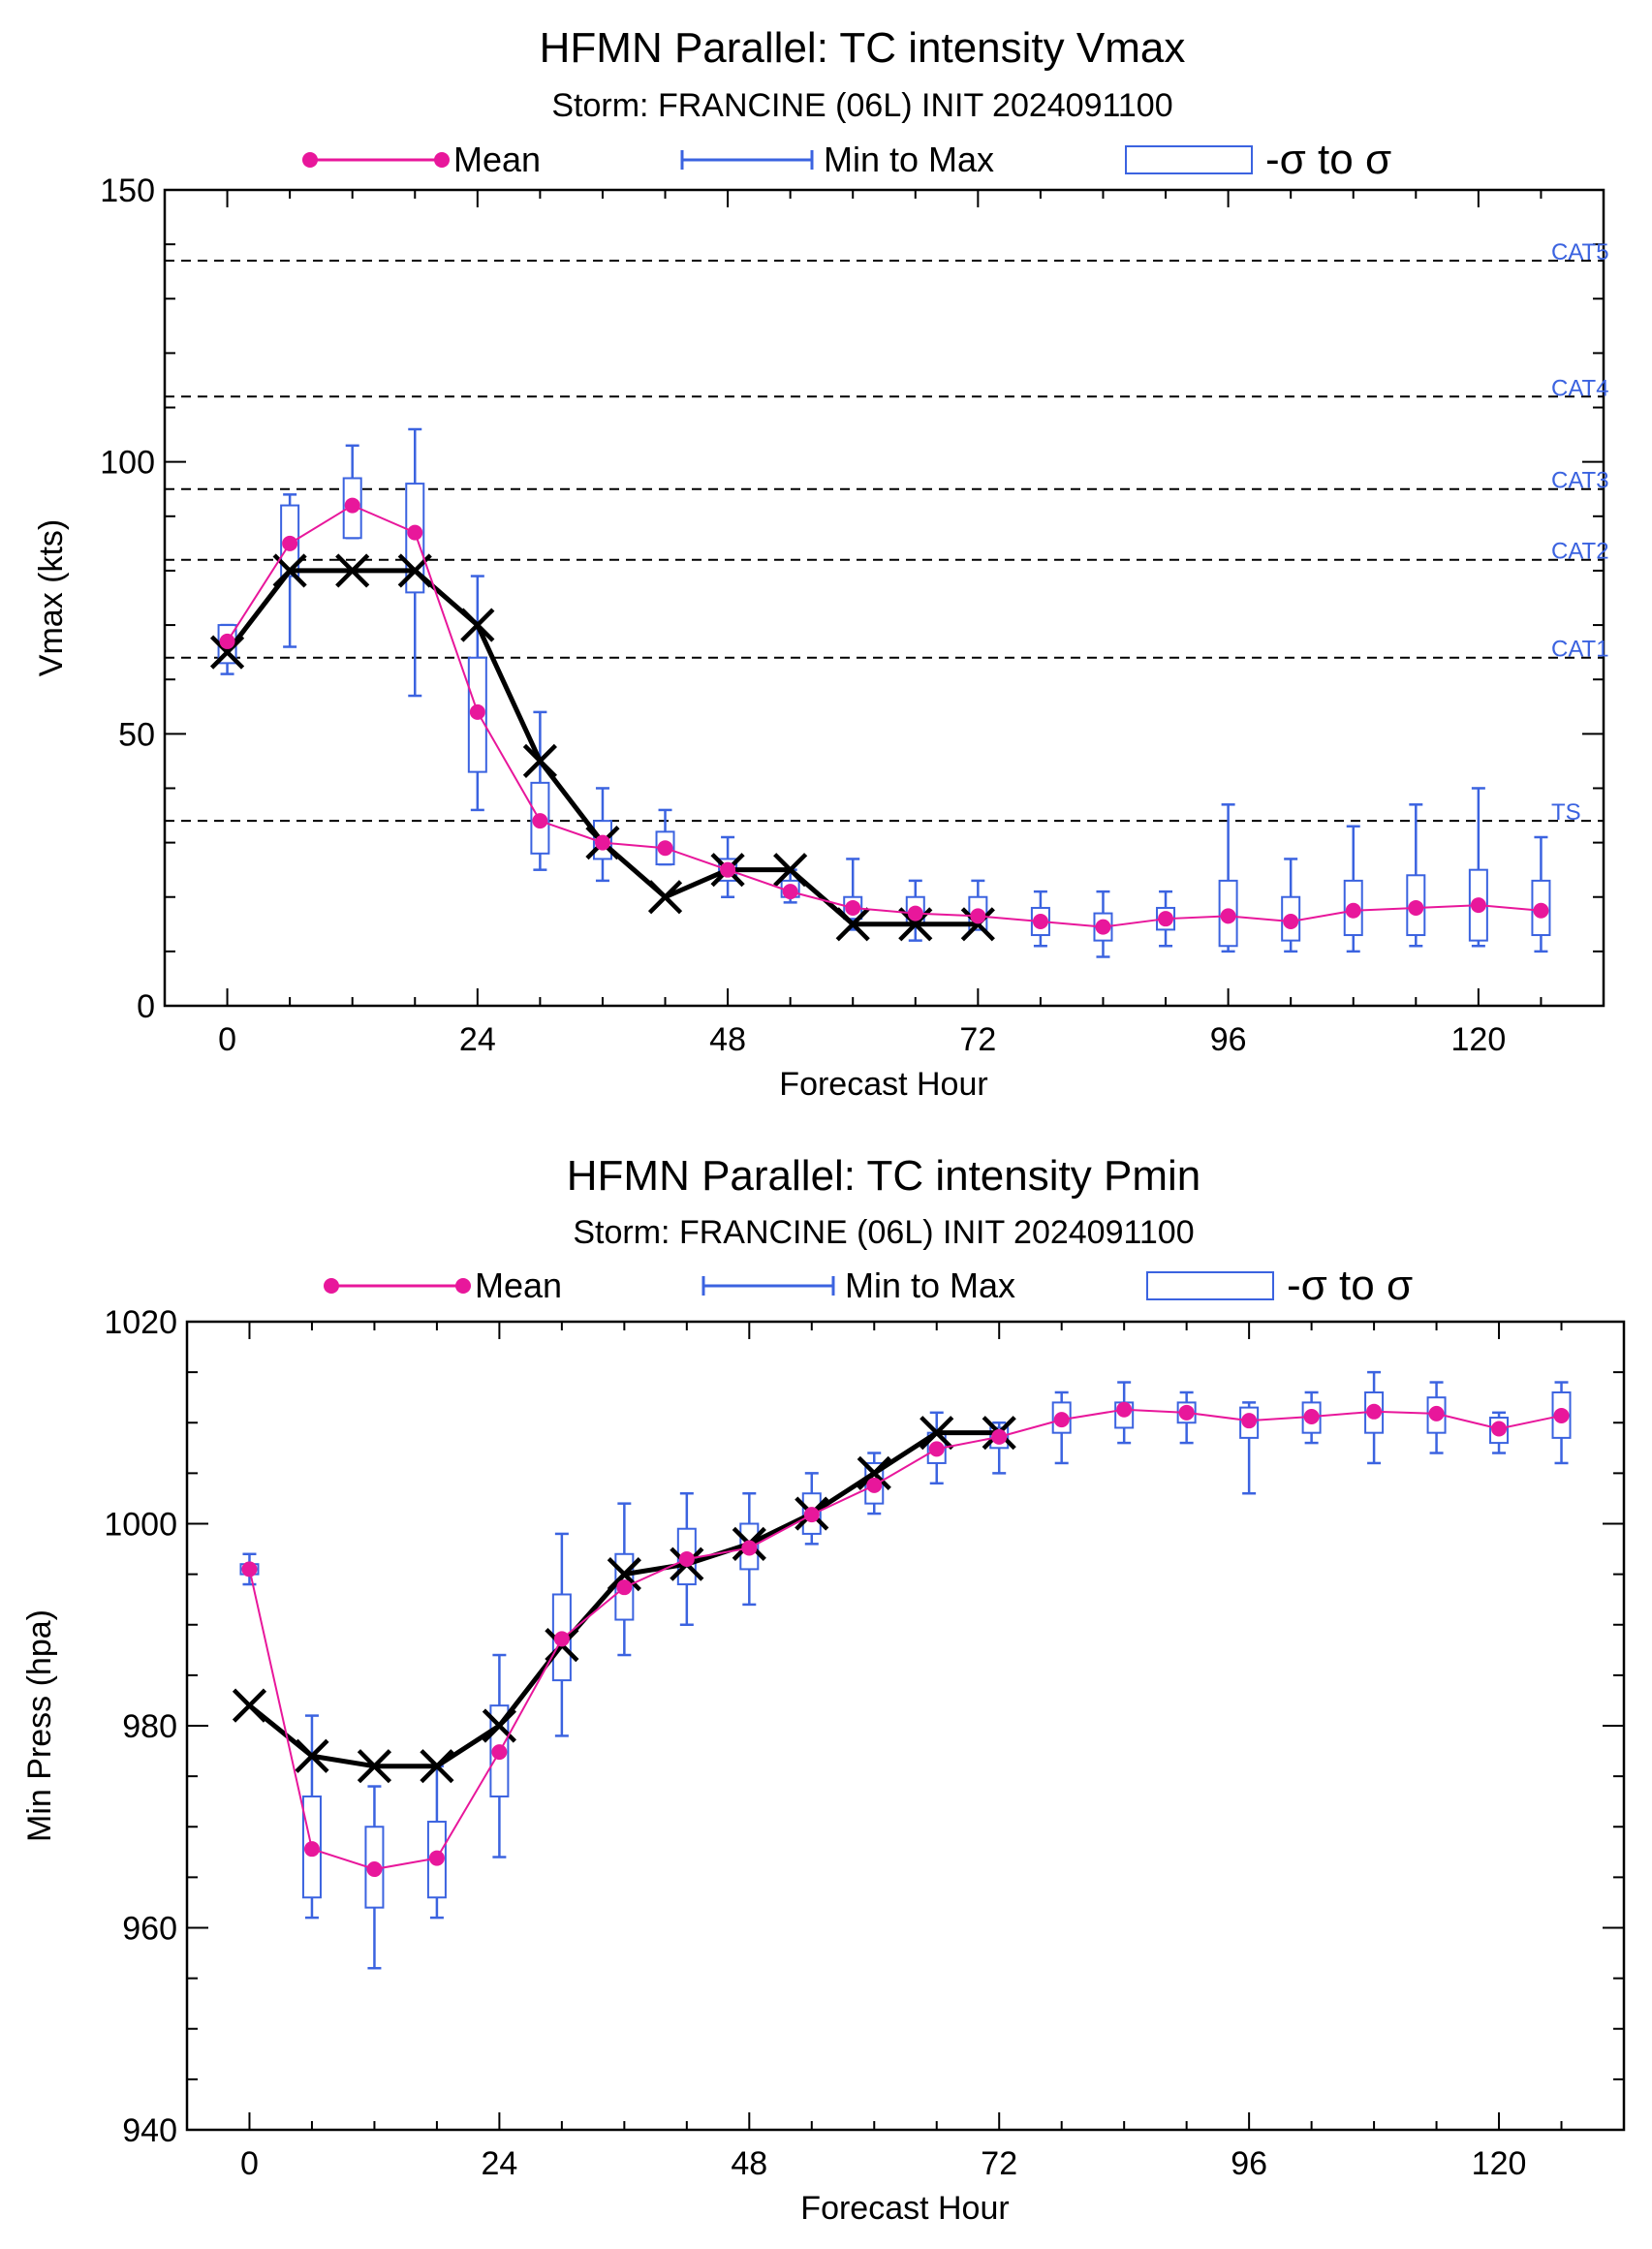 The image size is (1652, 2249). I want to click on pmin-x-tick-label: 24, so click(499, 2163).